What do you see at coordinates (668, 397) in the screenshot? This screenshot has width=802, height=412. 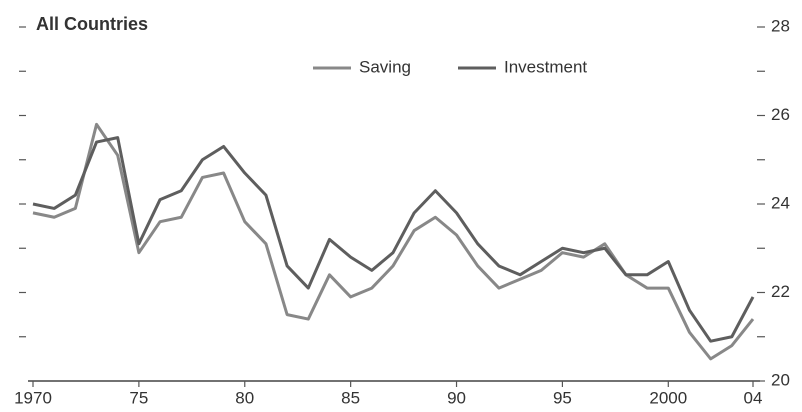 I see `x-tick-label: 2000` at bounding box center [668, 397].